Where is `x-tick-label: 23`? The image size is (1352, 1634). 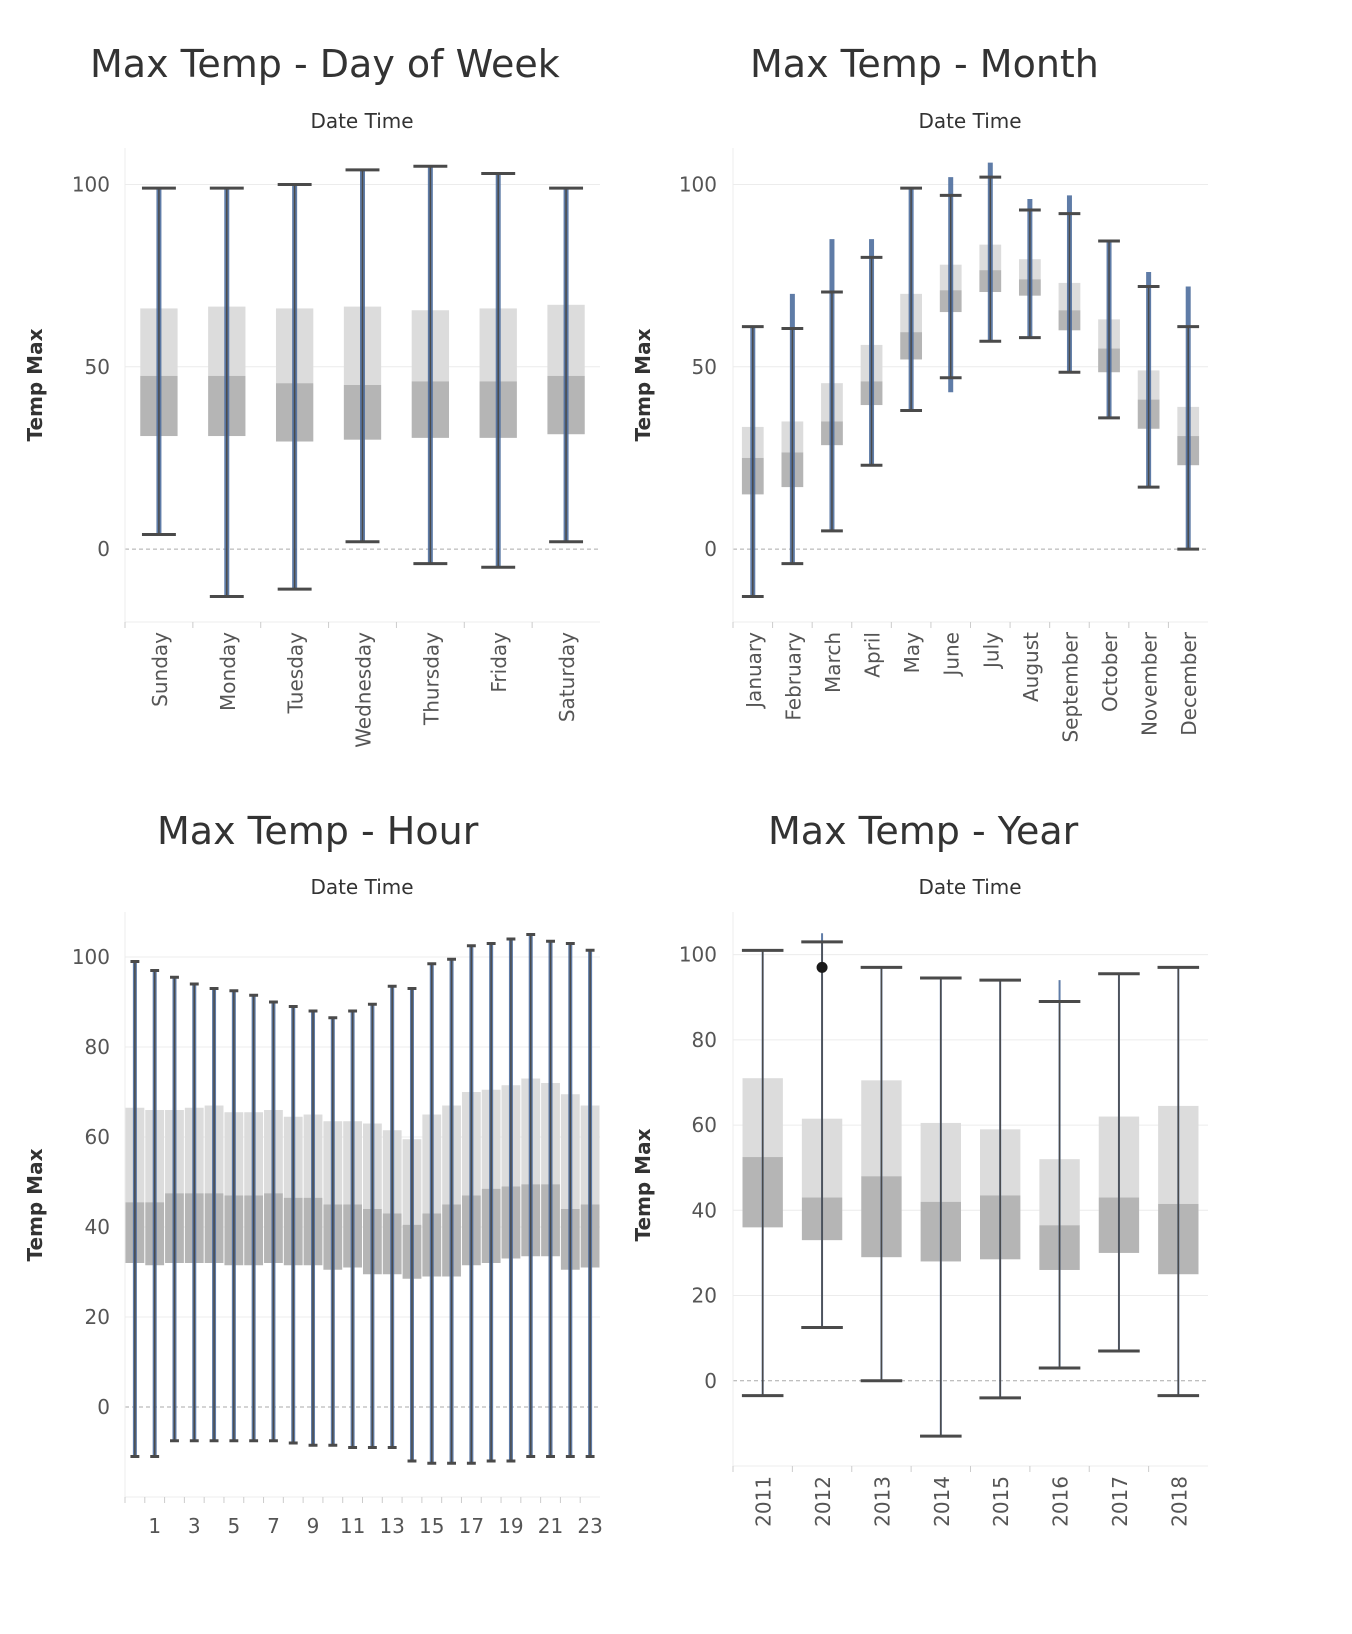
x-tick-label: 23 is located at coordinates (589, 1526).